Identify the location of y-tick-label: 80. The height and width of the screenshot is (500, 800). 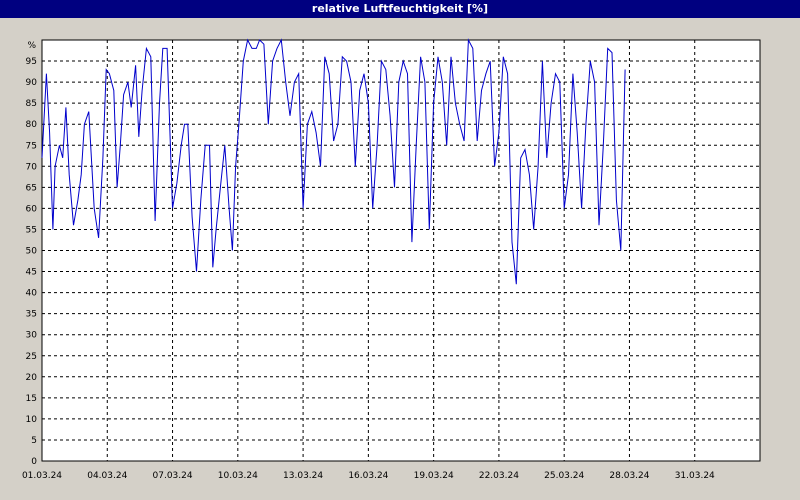
(32, 125).